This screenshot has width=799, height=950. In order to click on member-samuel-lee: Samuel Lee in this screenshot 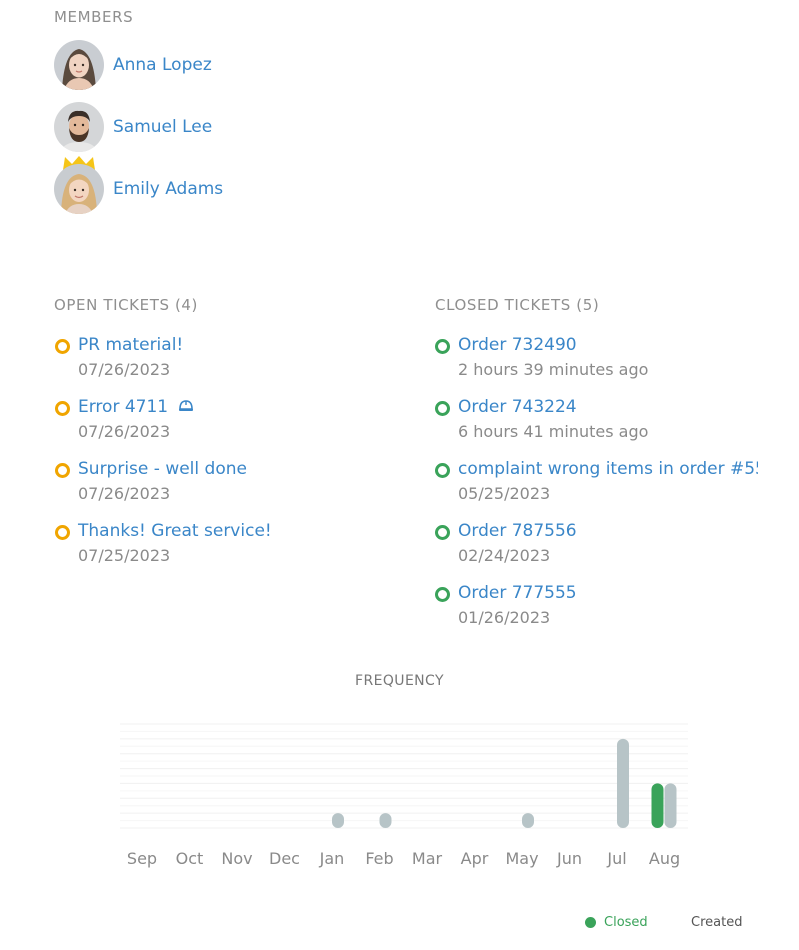, I will do `click(133, 127)`.